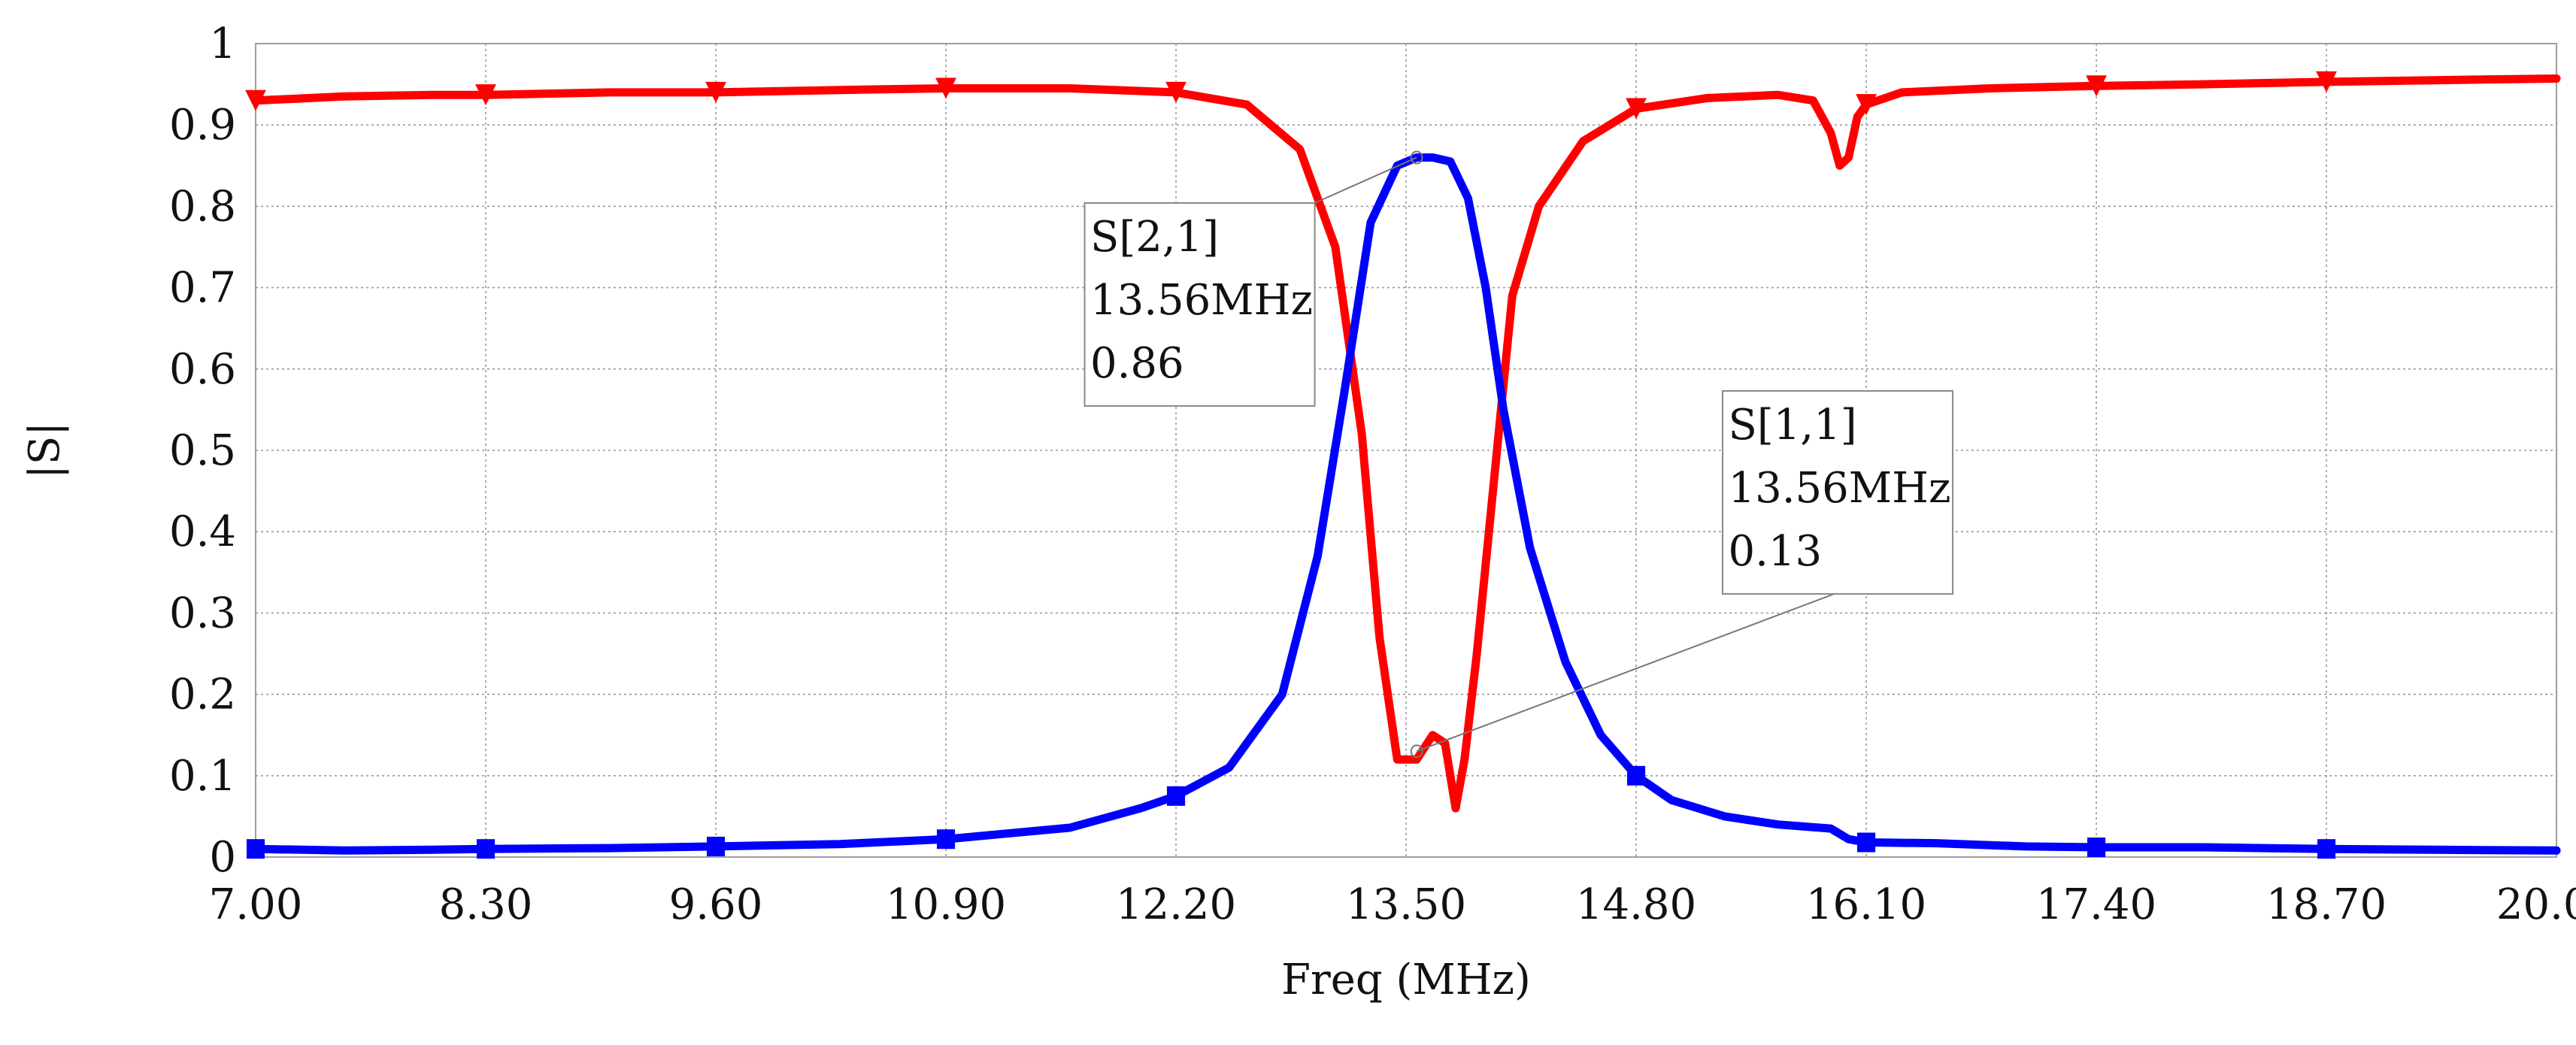  Describe the element at coordinates (202, 206) in the screenshot. I see `y-tick-label: 0.8` at that location.